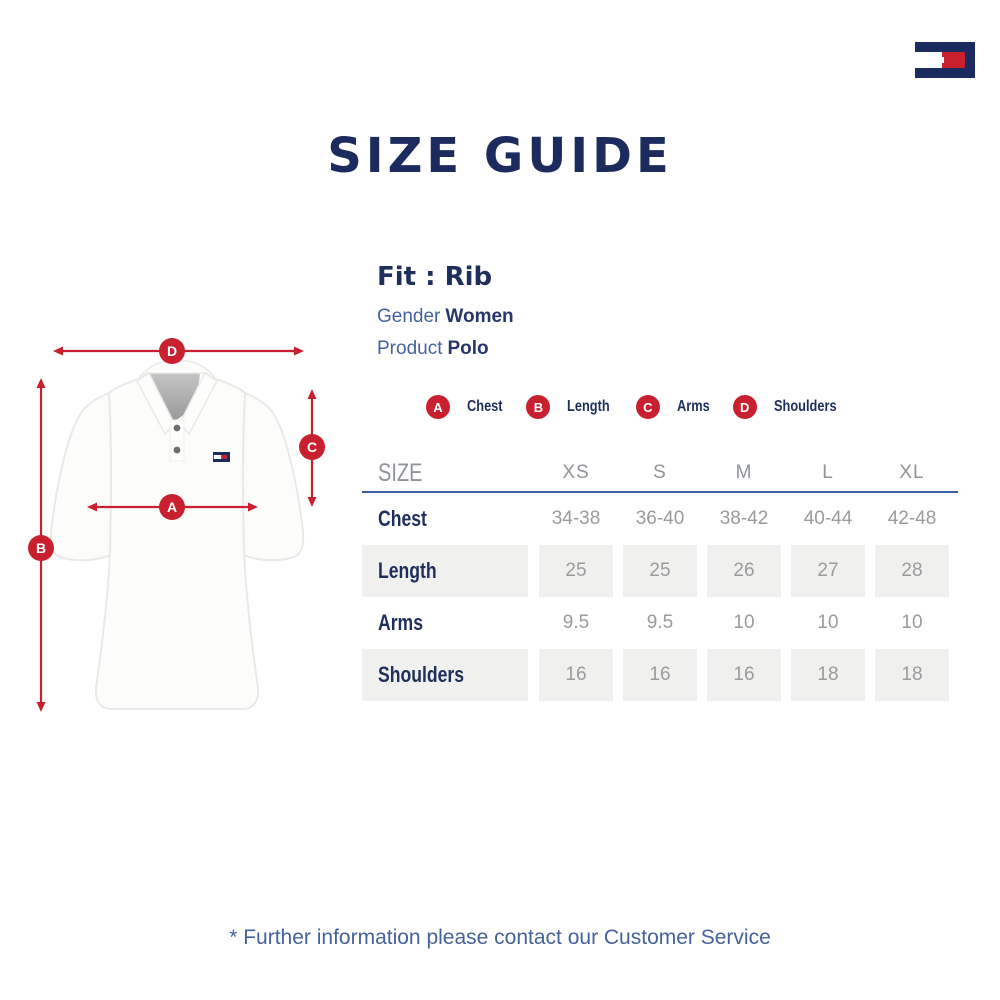 The image size is (1000, 1000). I want to click on table-header: SIZE XS S M L XL, so click(660, 474).